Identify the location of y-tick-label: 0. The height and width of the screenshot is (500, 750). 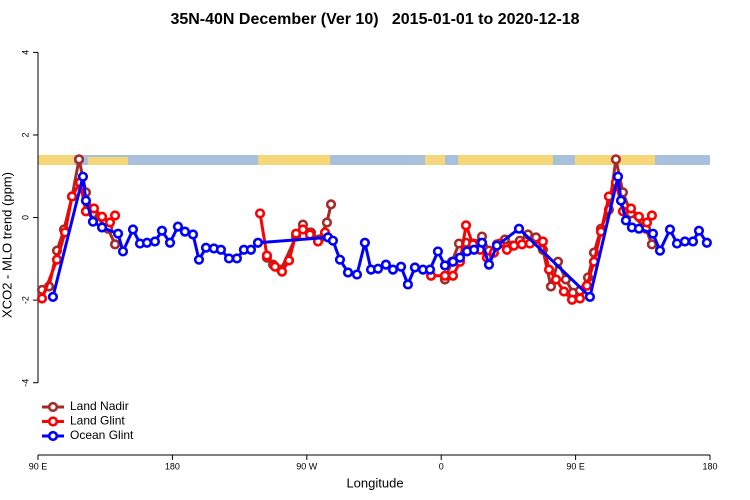
(25, 217).